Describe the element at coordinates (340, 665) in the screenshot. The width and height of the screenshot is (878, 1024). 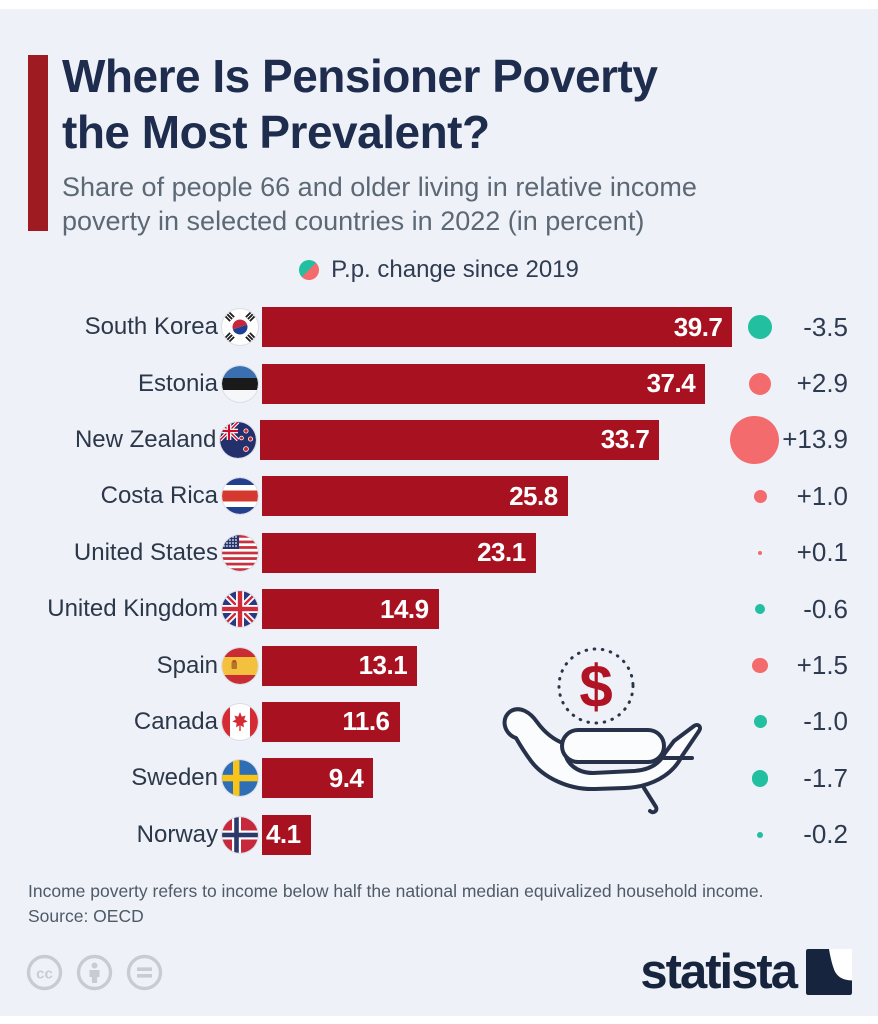
I see `poverty-bar: 13.1` at that location.